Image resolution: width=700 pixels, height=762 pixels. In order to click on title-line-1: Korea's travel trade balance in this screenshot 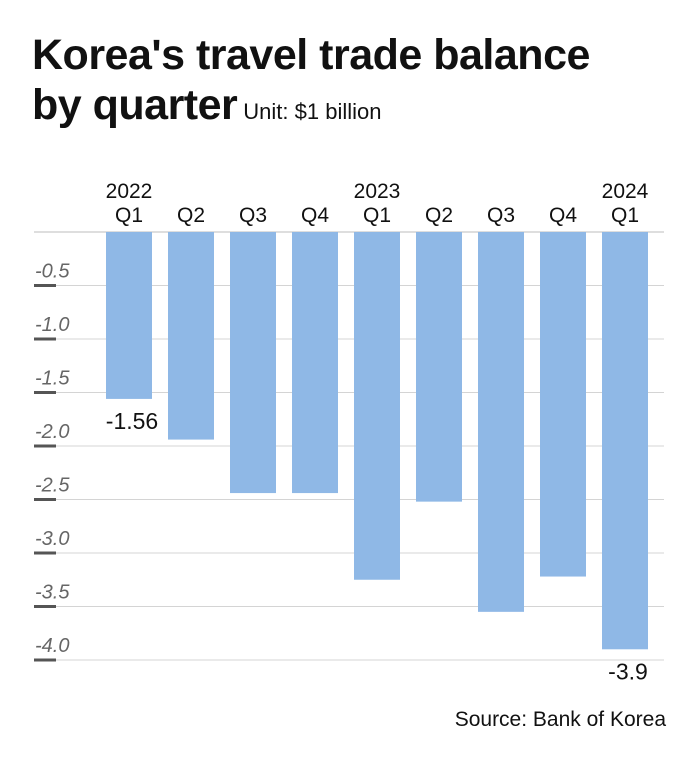, I will do `click(311, 55)`.